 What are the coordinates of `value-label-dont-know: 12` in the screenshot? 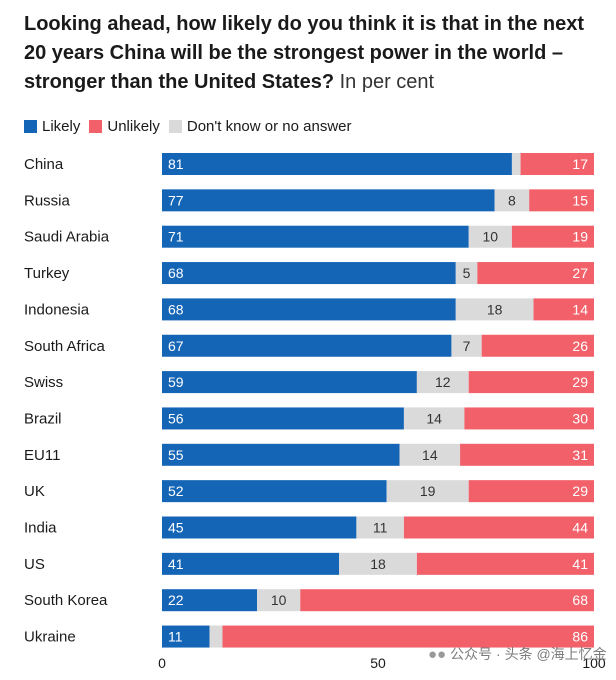 It's located at (443, 382).